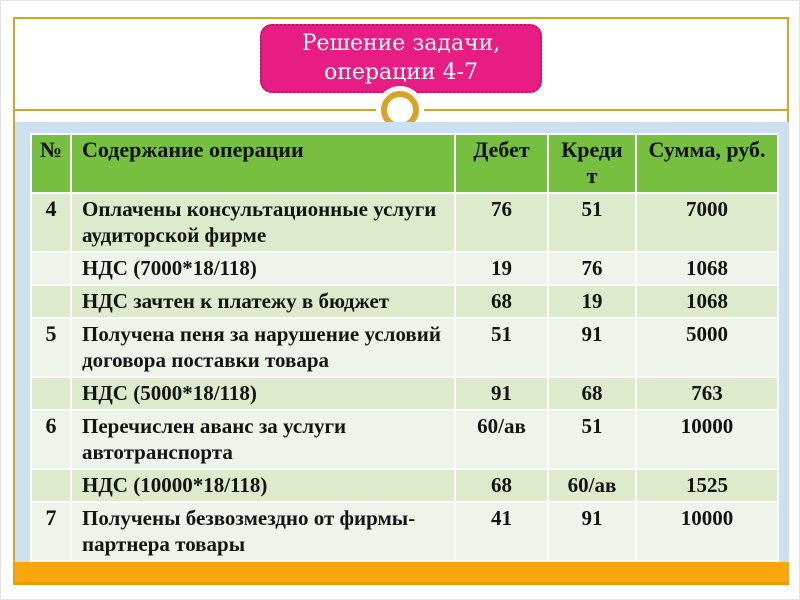 The width and height of the screenshot is (800, 600). I want to click on cell-amount: 7000, so click(707, 222).